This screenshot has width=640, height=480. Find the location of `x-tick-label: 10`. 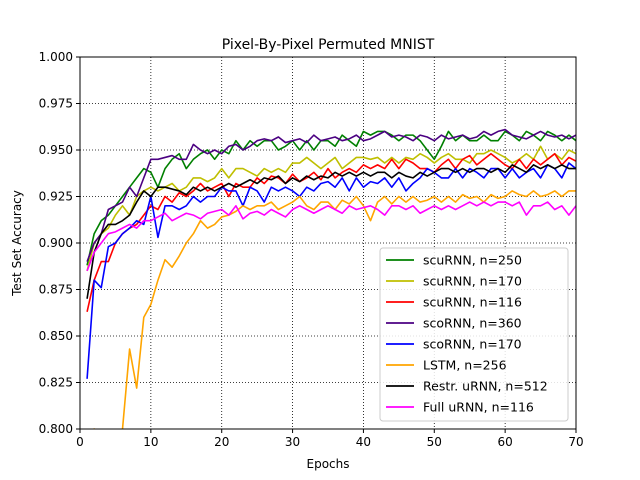

x-tick-label: 10 is located at coordinates (150, 442).